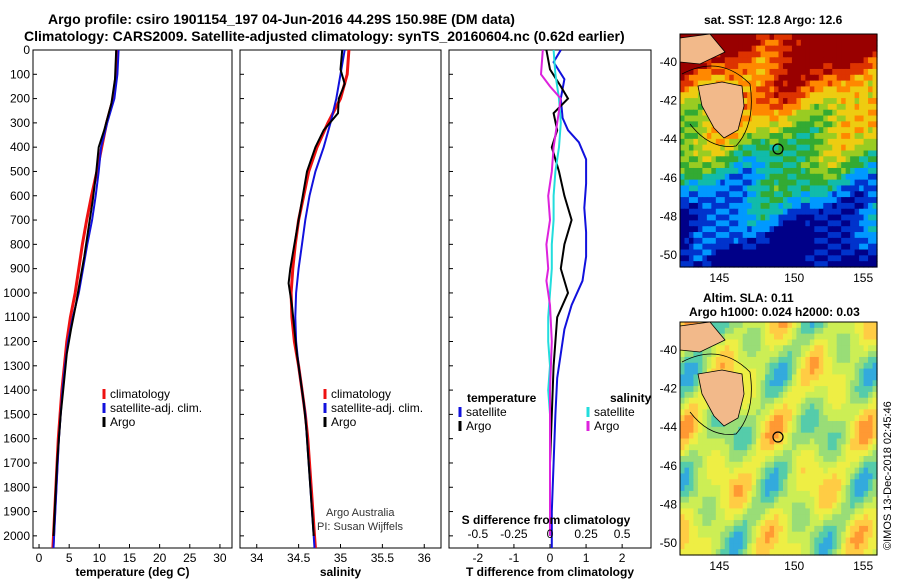 Image resolution: width=900 pixels, height=580 pixels. Describe the element at coordinates (669, 504) in the screenshot. I see `map-y-tick-label: -48` at that location.